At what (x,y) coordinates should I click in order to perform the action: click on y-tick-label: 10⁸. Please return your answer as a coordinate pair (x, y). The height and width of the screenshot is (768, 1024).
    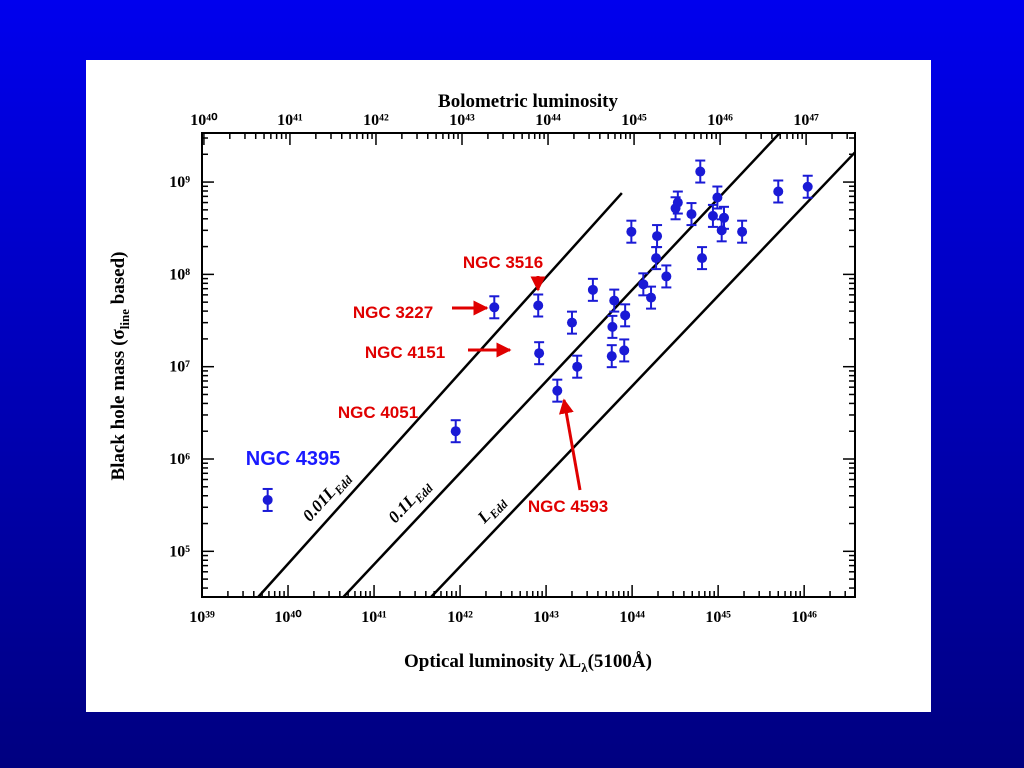
    Looking at the image, I should click on (179, 274).